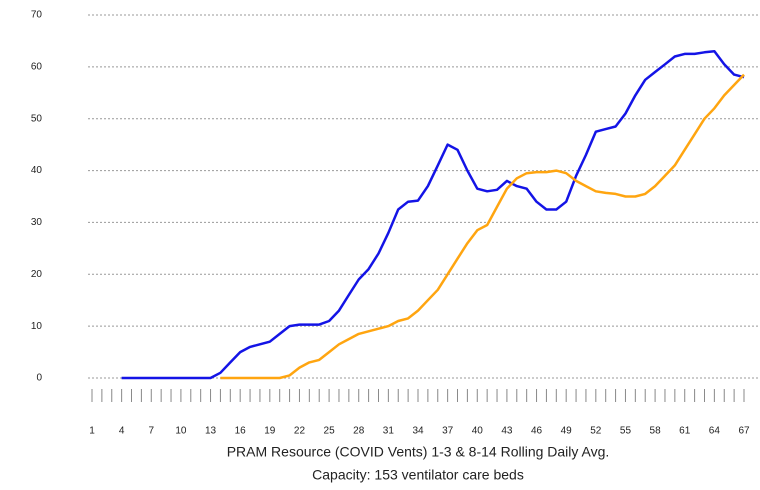 Image resolution: width=760 pixels, height=490 pixels. Describe the element at coordinates (744, 431) in the screenshot. I see `x-tick-label: 67` at that location.